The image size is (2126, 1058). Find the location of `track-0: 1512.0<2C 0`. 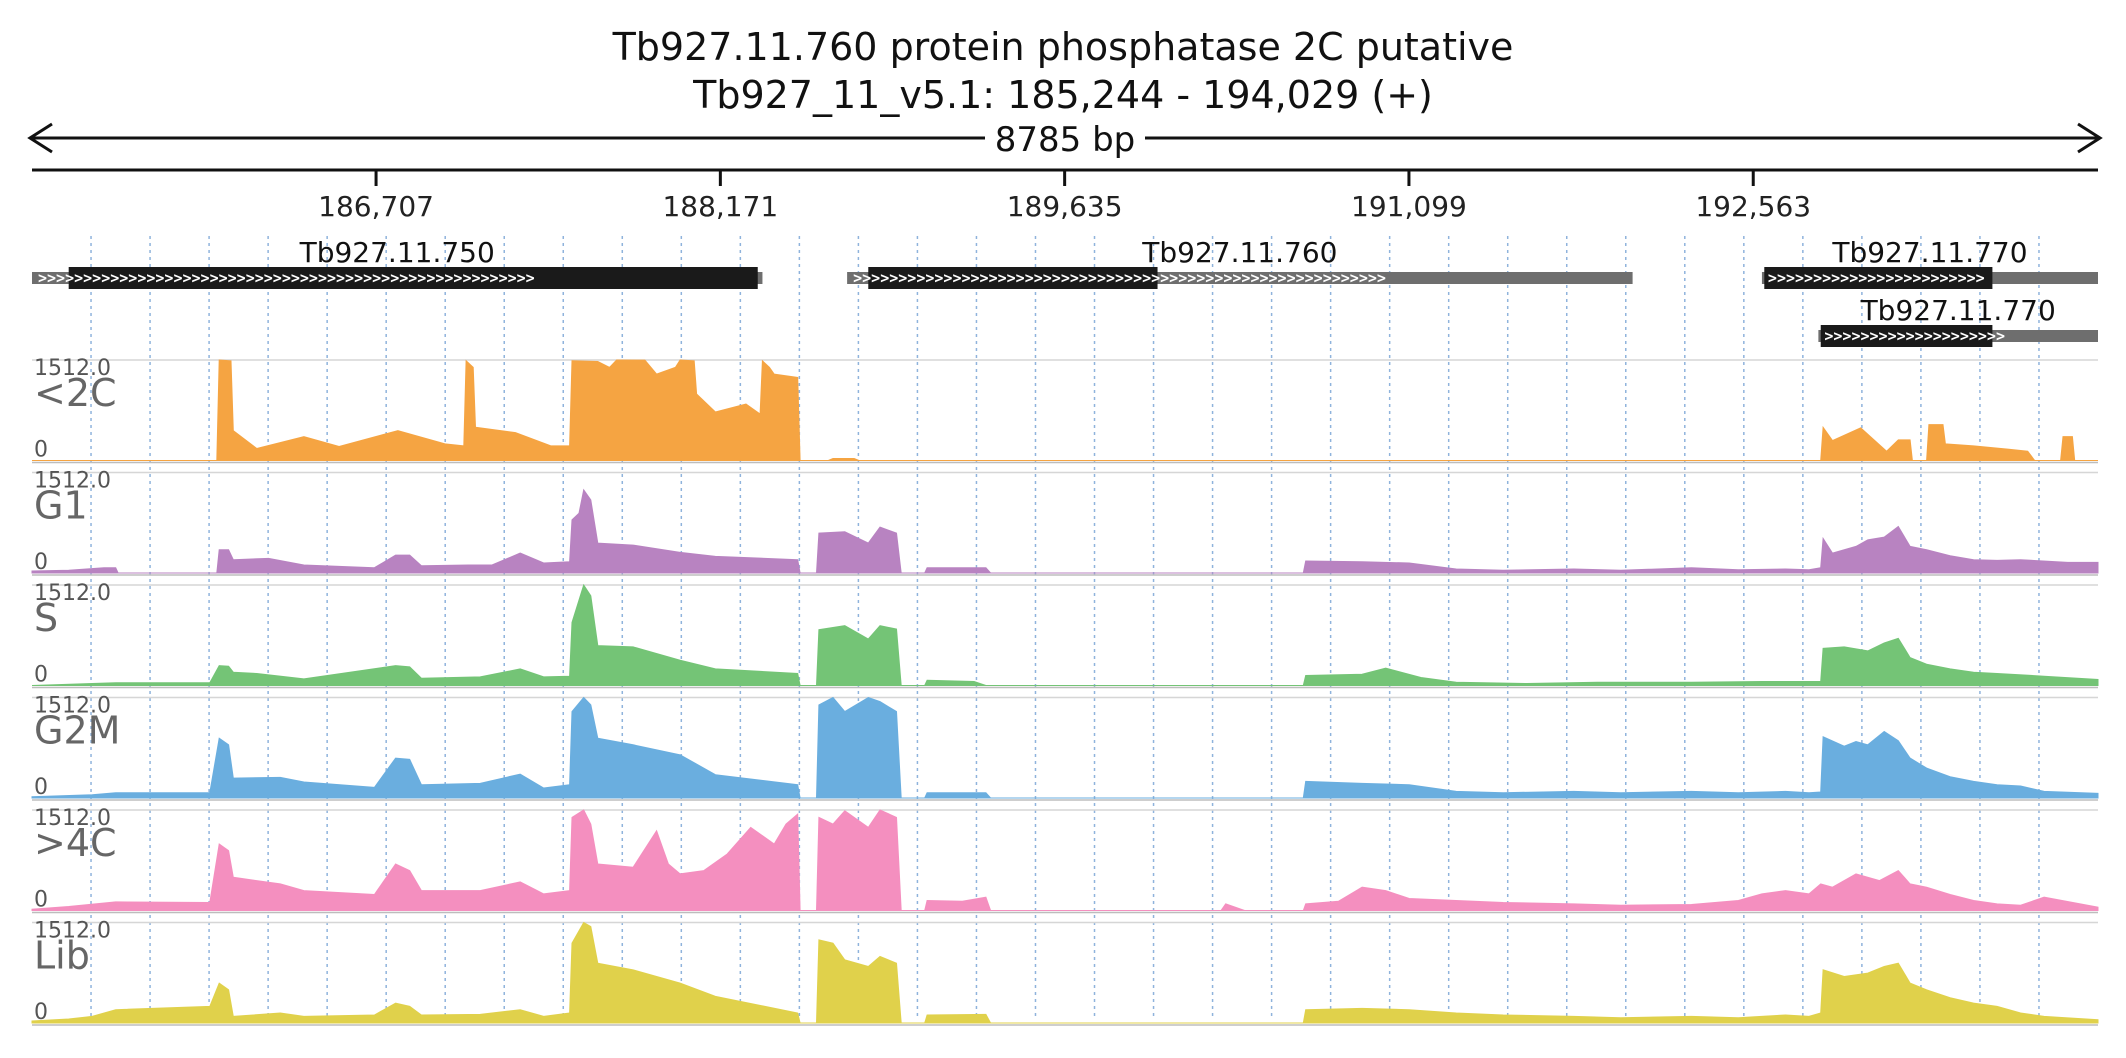

track-0: 1512.0<2C 0 is located at coordinates (1065, 410).